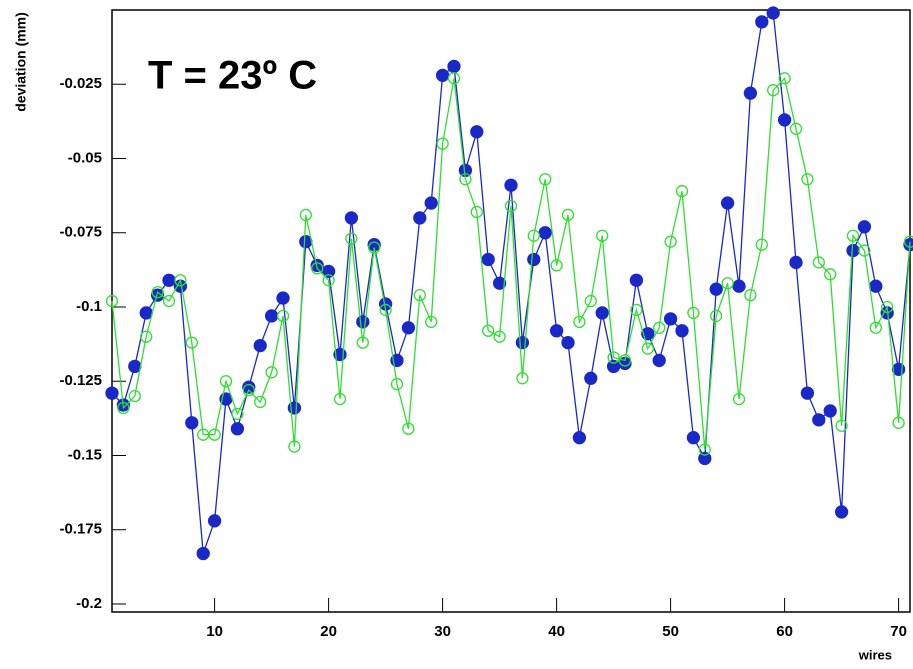 The height and width of the screenshot is (669, 913). What do you see at coordinates (442, 631) in the screenshot?
I see `x-tick-label: 30` at bounding box center [442, 631].